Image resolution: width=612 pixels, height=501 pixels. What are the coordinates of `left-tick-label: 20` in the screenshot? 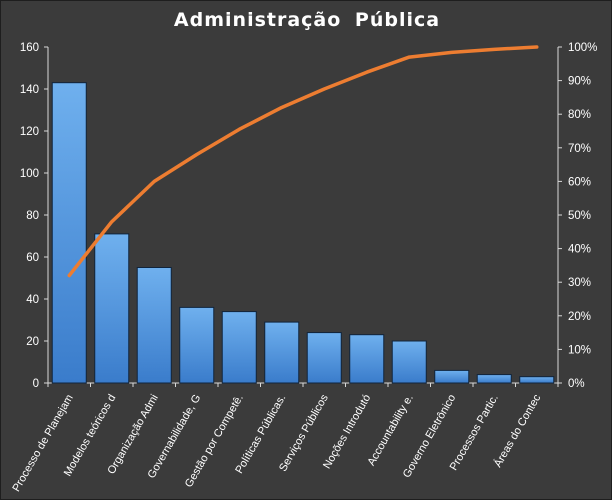 It's located at (32, 342).